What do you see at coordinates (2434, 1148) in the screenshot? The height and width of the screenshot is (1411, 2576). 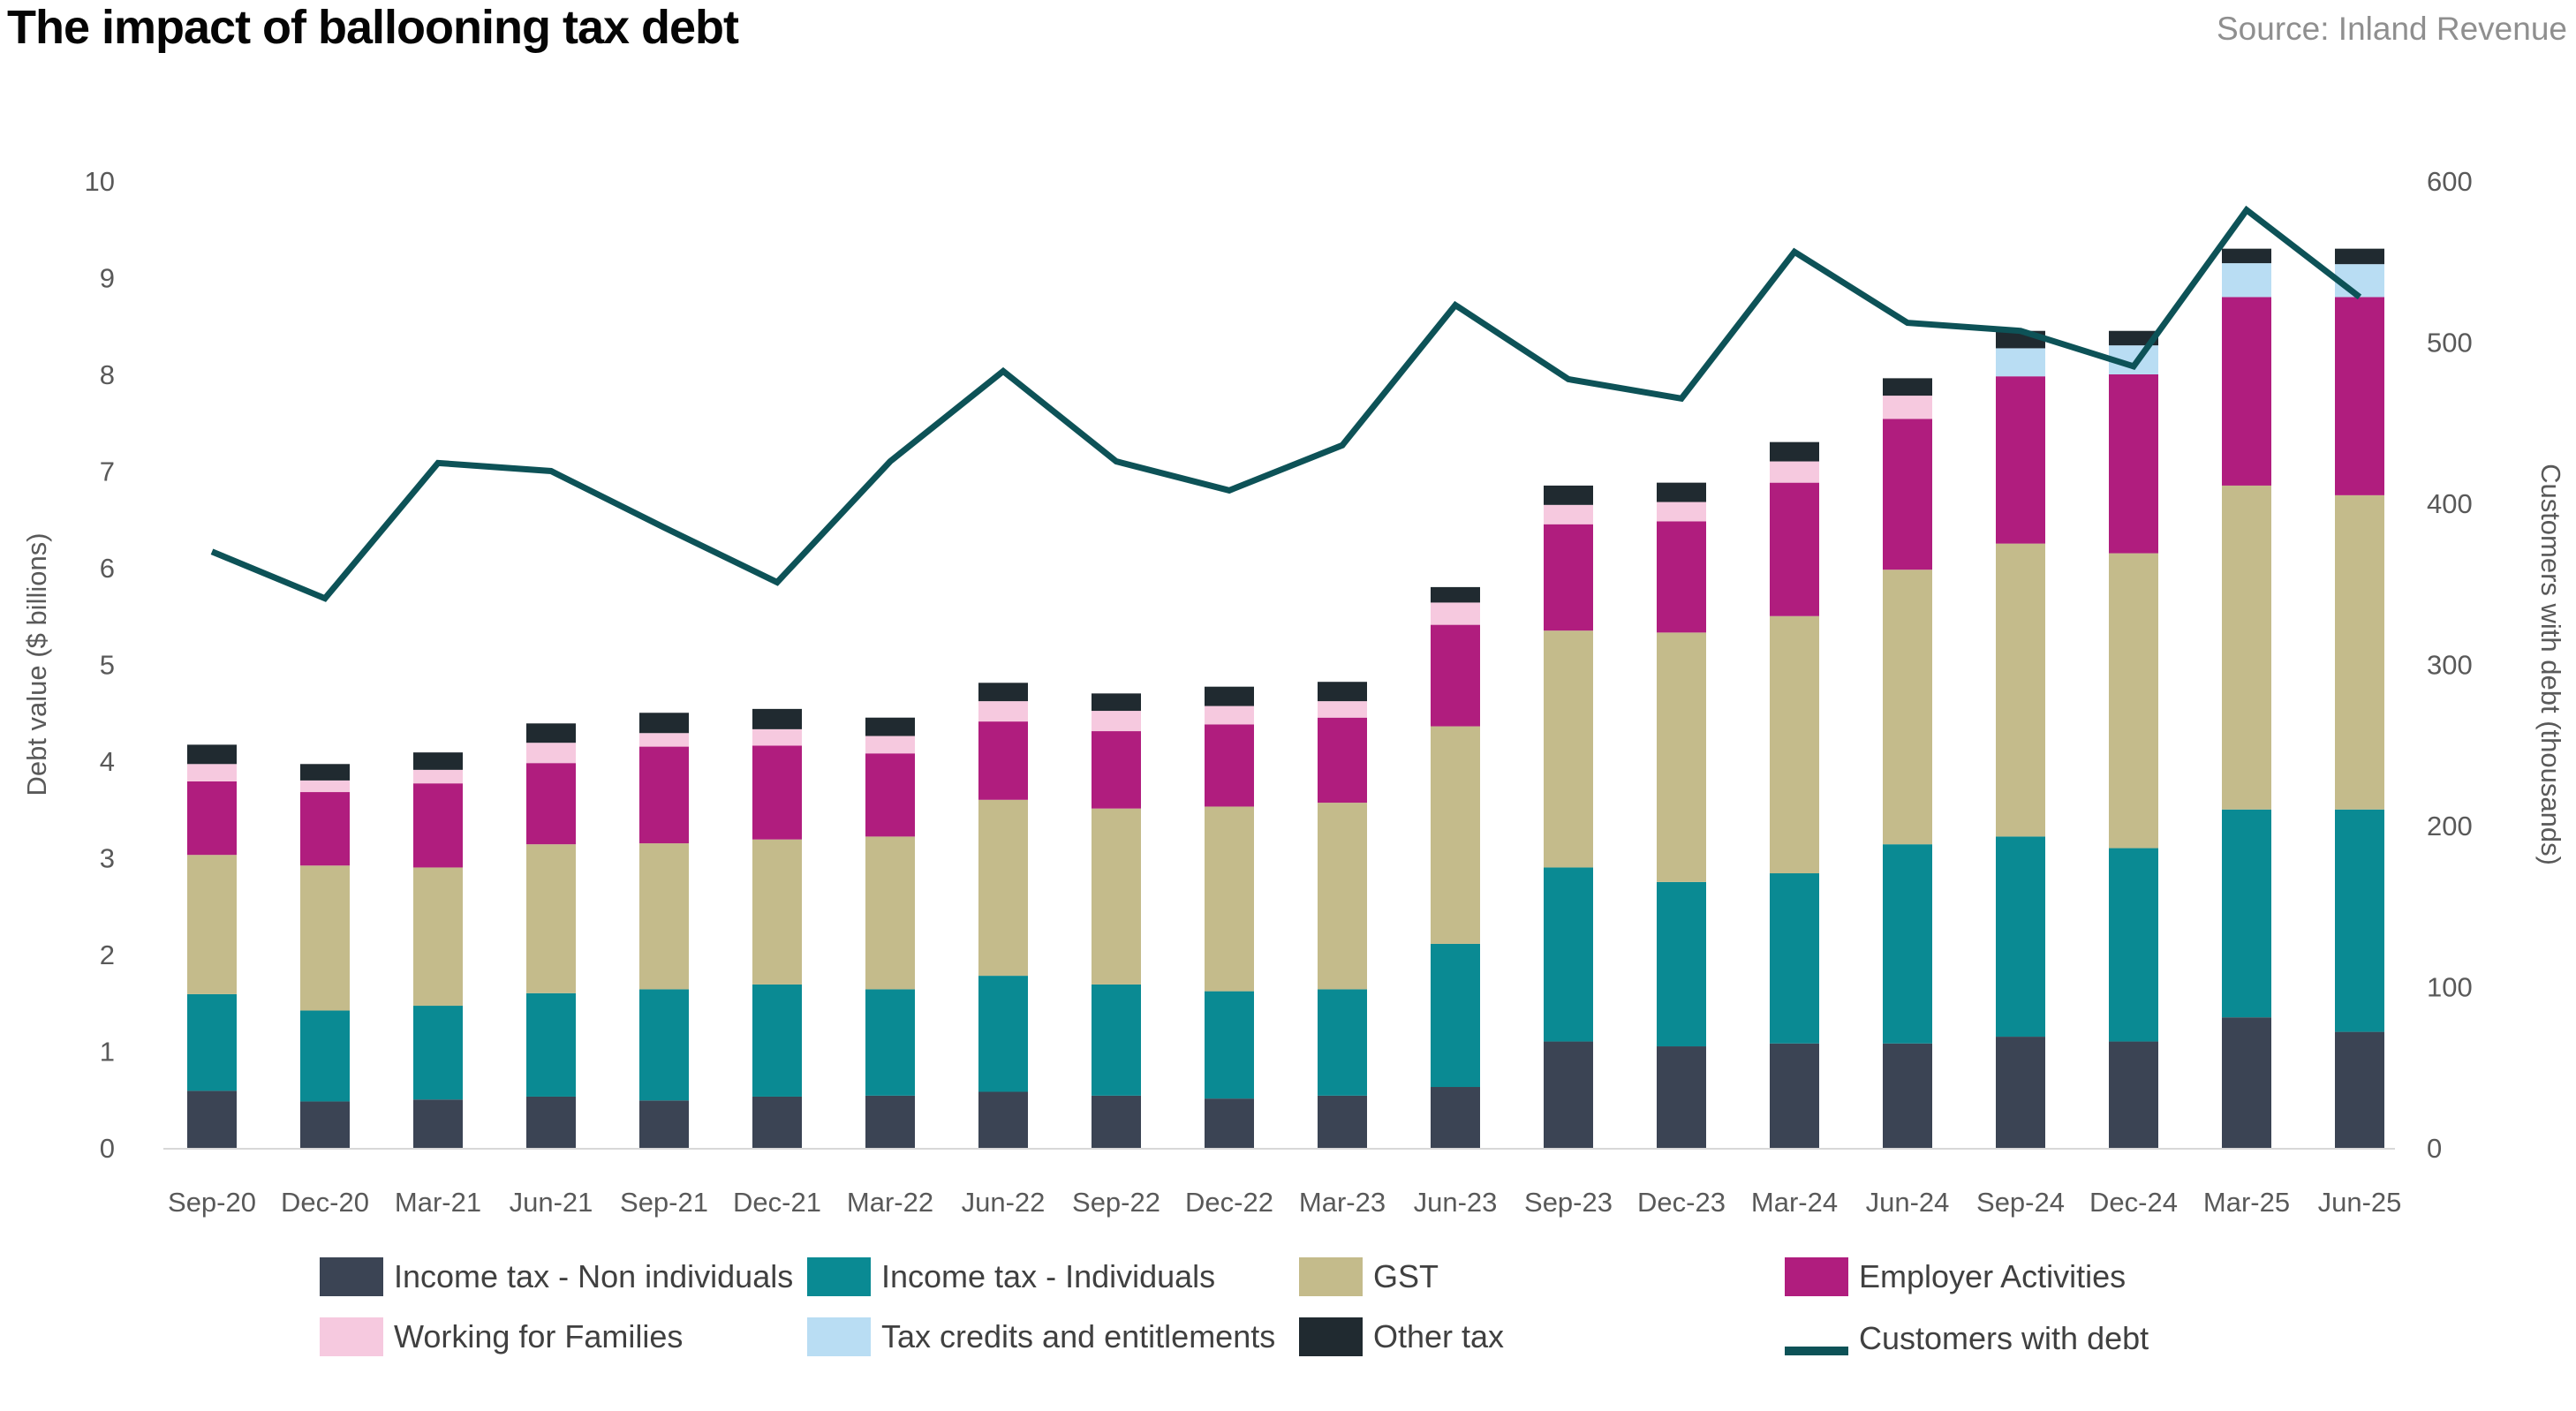 I see `right-axis-tick-label: 0` at bounding box center [2434, 1148].